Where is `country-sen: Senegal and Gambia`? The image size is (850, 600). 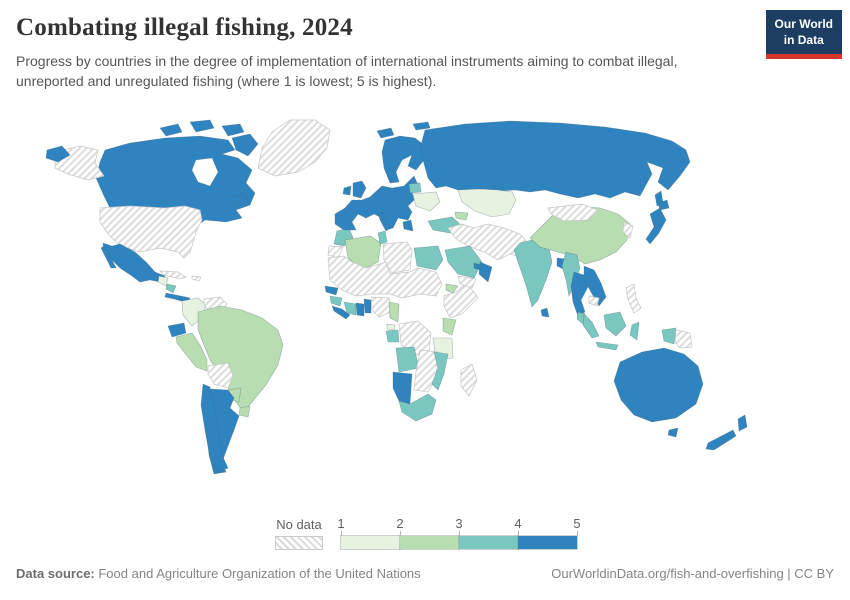 country-sen: Senegal and Gambia is located at coordinates (331, 290).